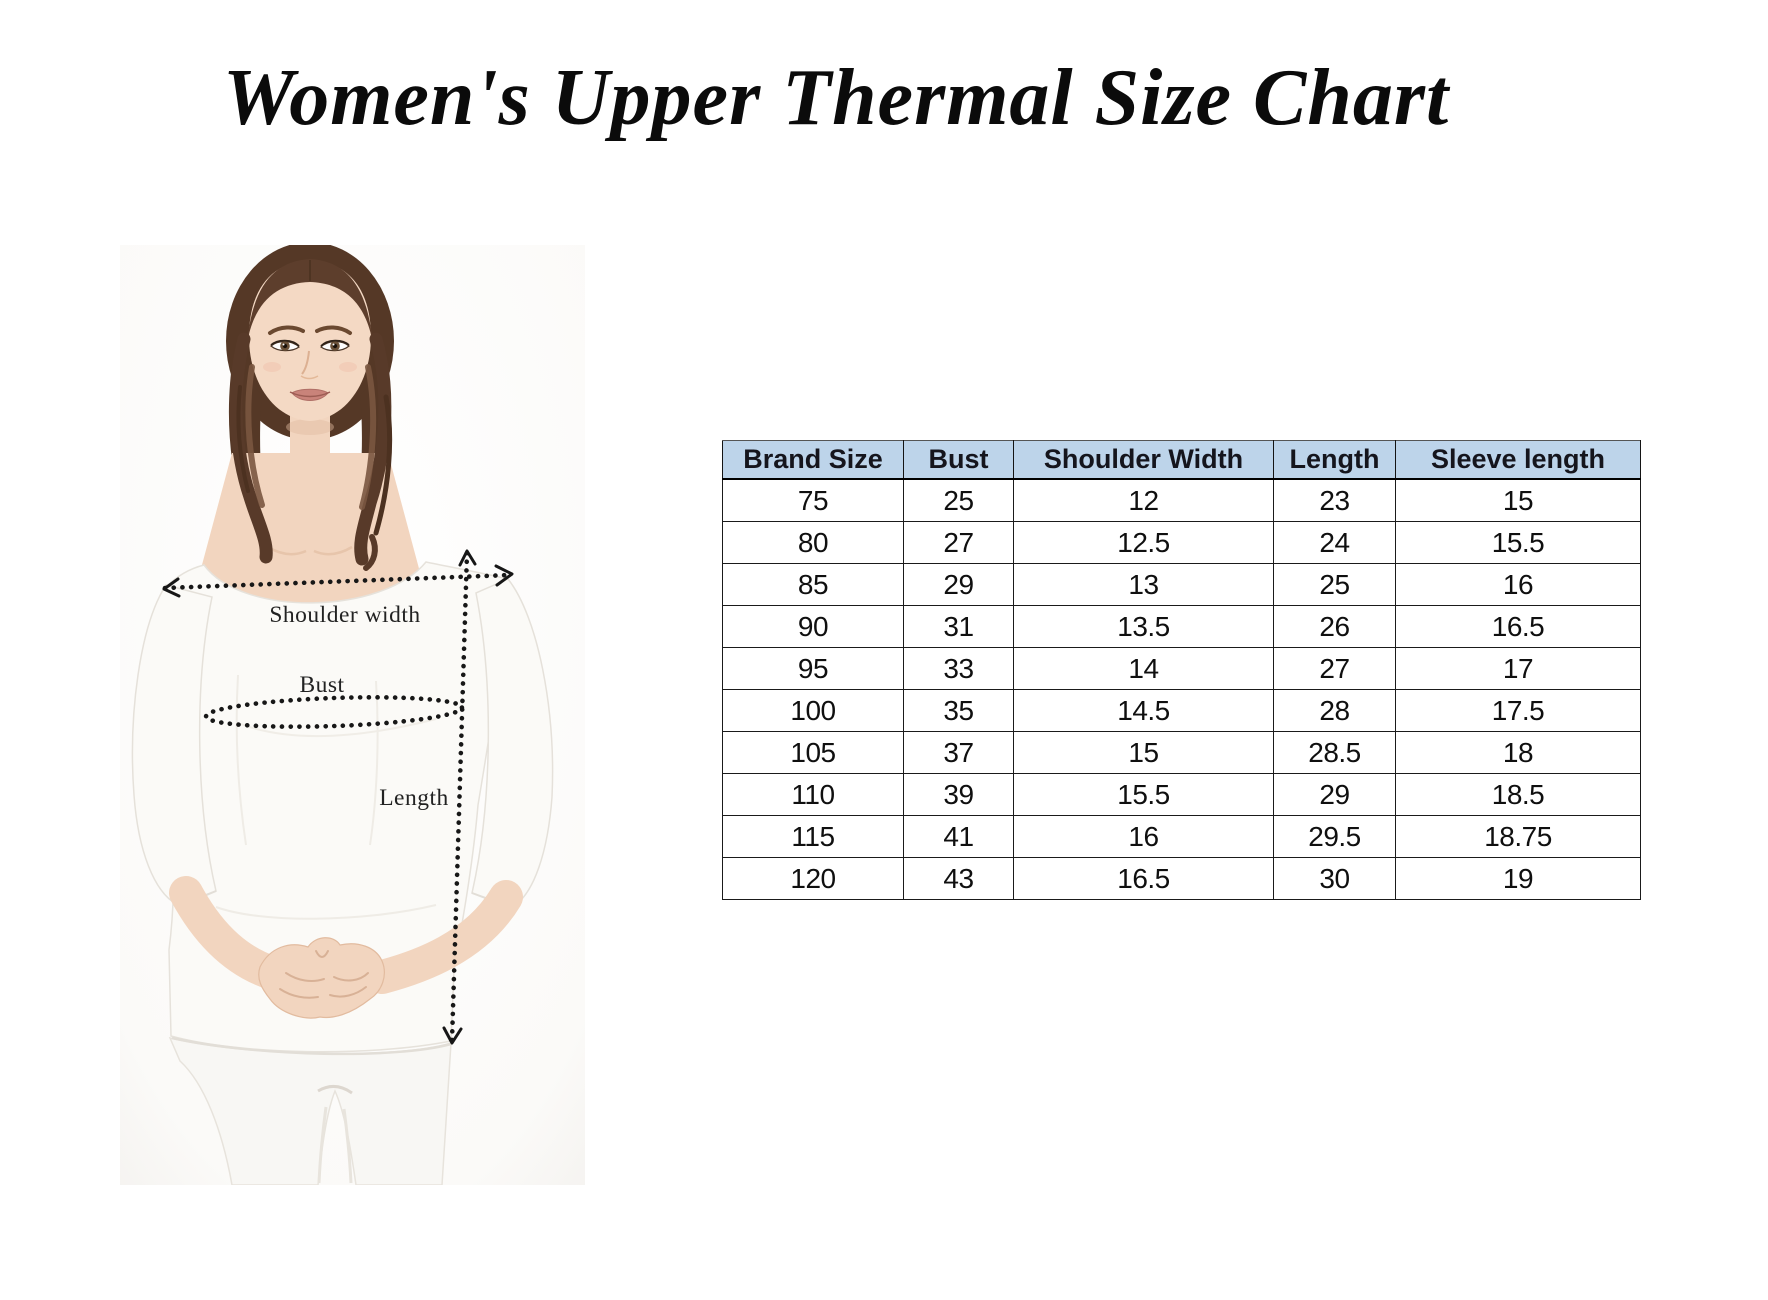 This screenshot has height=1300, width=1768. I want to click on length-line, so click(459, 797).